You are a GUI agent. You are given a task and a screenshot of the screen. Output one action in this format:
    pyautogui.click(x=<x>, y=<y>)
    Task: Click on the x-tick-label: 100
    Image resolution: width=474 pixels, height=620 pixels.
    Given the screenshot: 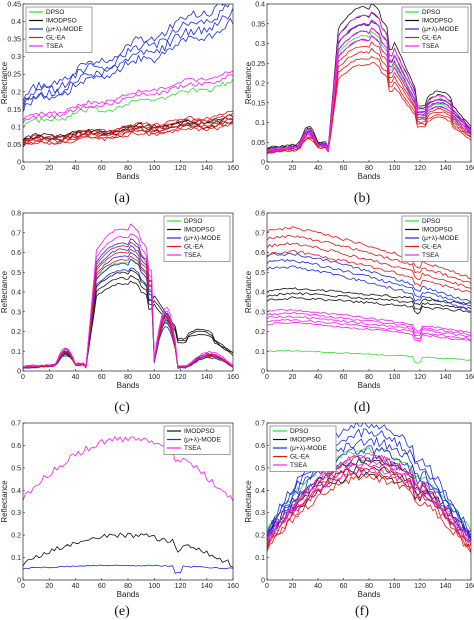 What is the action you would take?
    pyautogui.click(x=395, y=586)
    